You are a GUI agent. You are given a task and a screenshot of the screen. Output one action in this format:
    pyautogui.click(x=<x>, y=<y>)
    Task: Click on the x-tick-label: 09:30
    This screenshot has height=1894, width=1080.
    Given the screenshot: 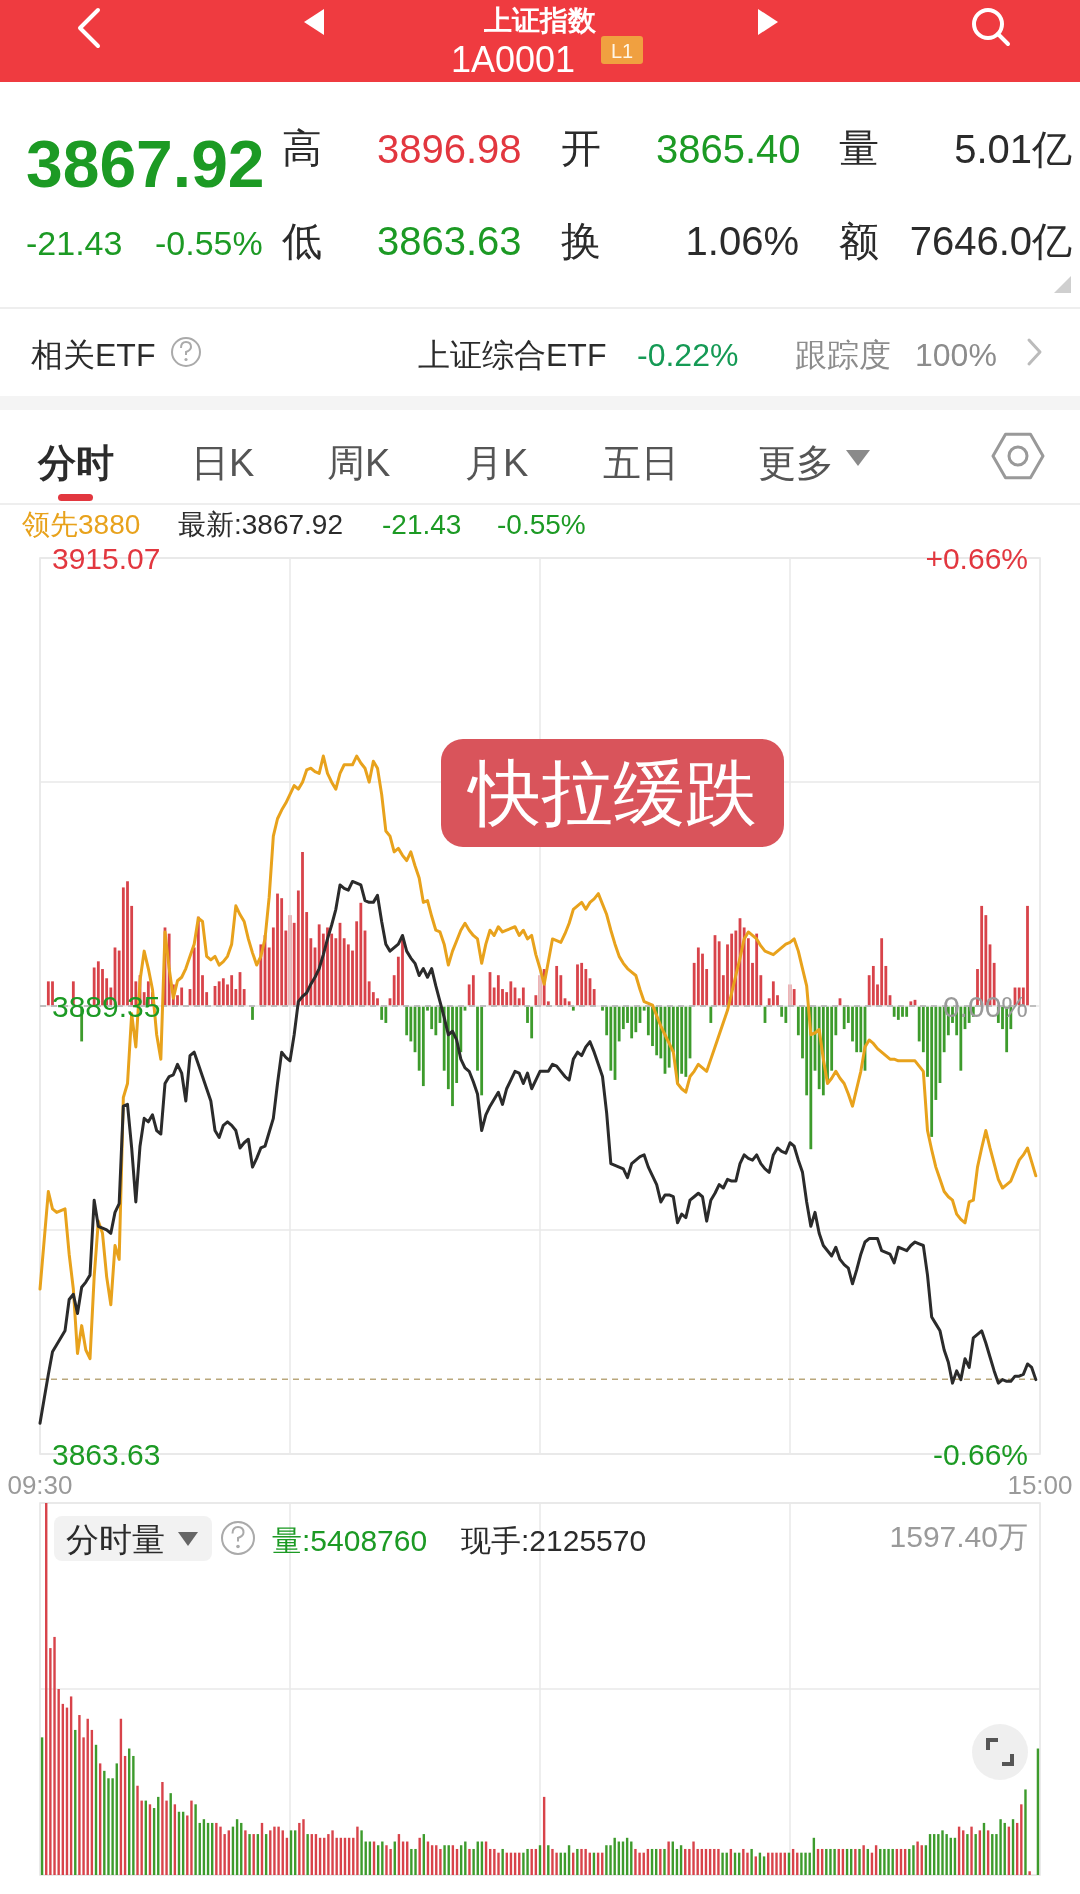 What is the action you would take?
    pyautogui.click(x=40, y=1485)
    